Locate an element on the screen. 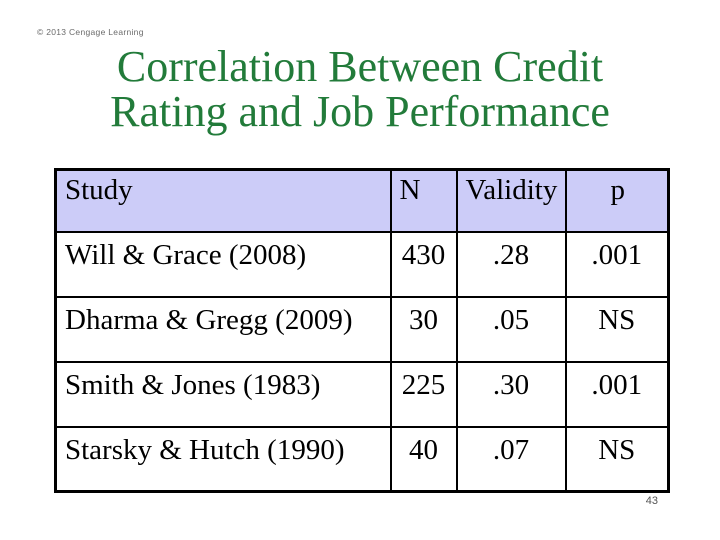 Image resolution: width=720 pixels, height=540 pixels. cell-validity: .28 is located at coordinates (511, 264).